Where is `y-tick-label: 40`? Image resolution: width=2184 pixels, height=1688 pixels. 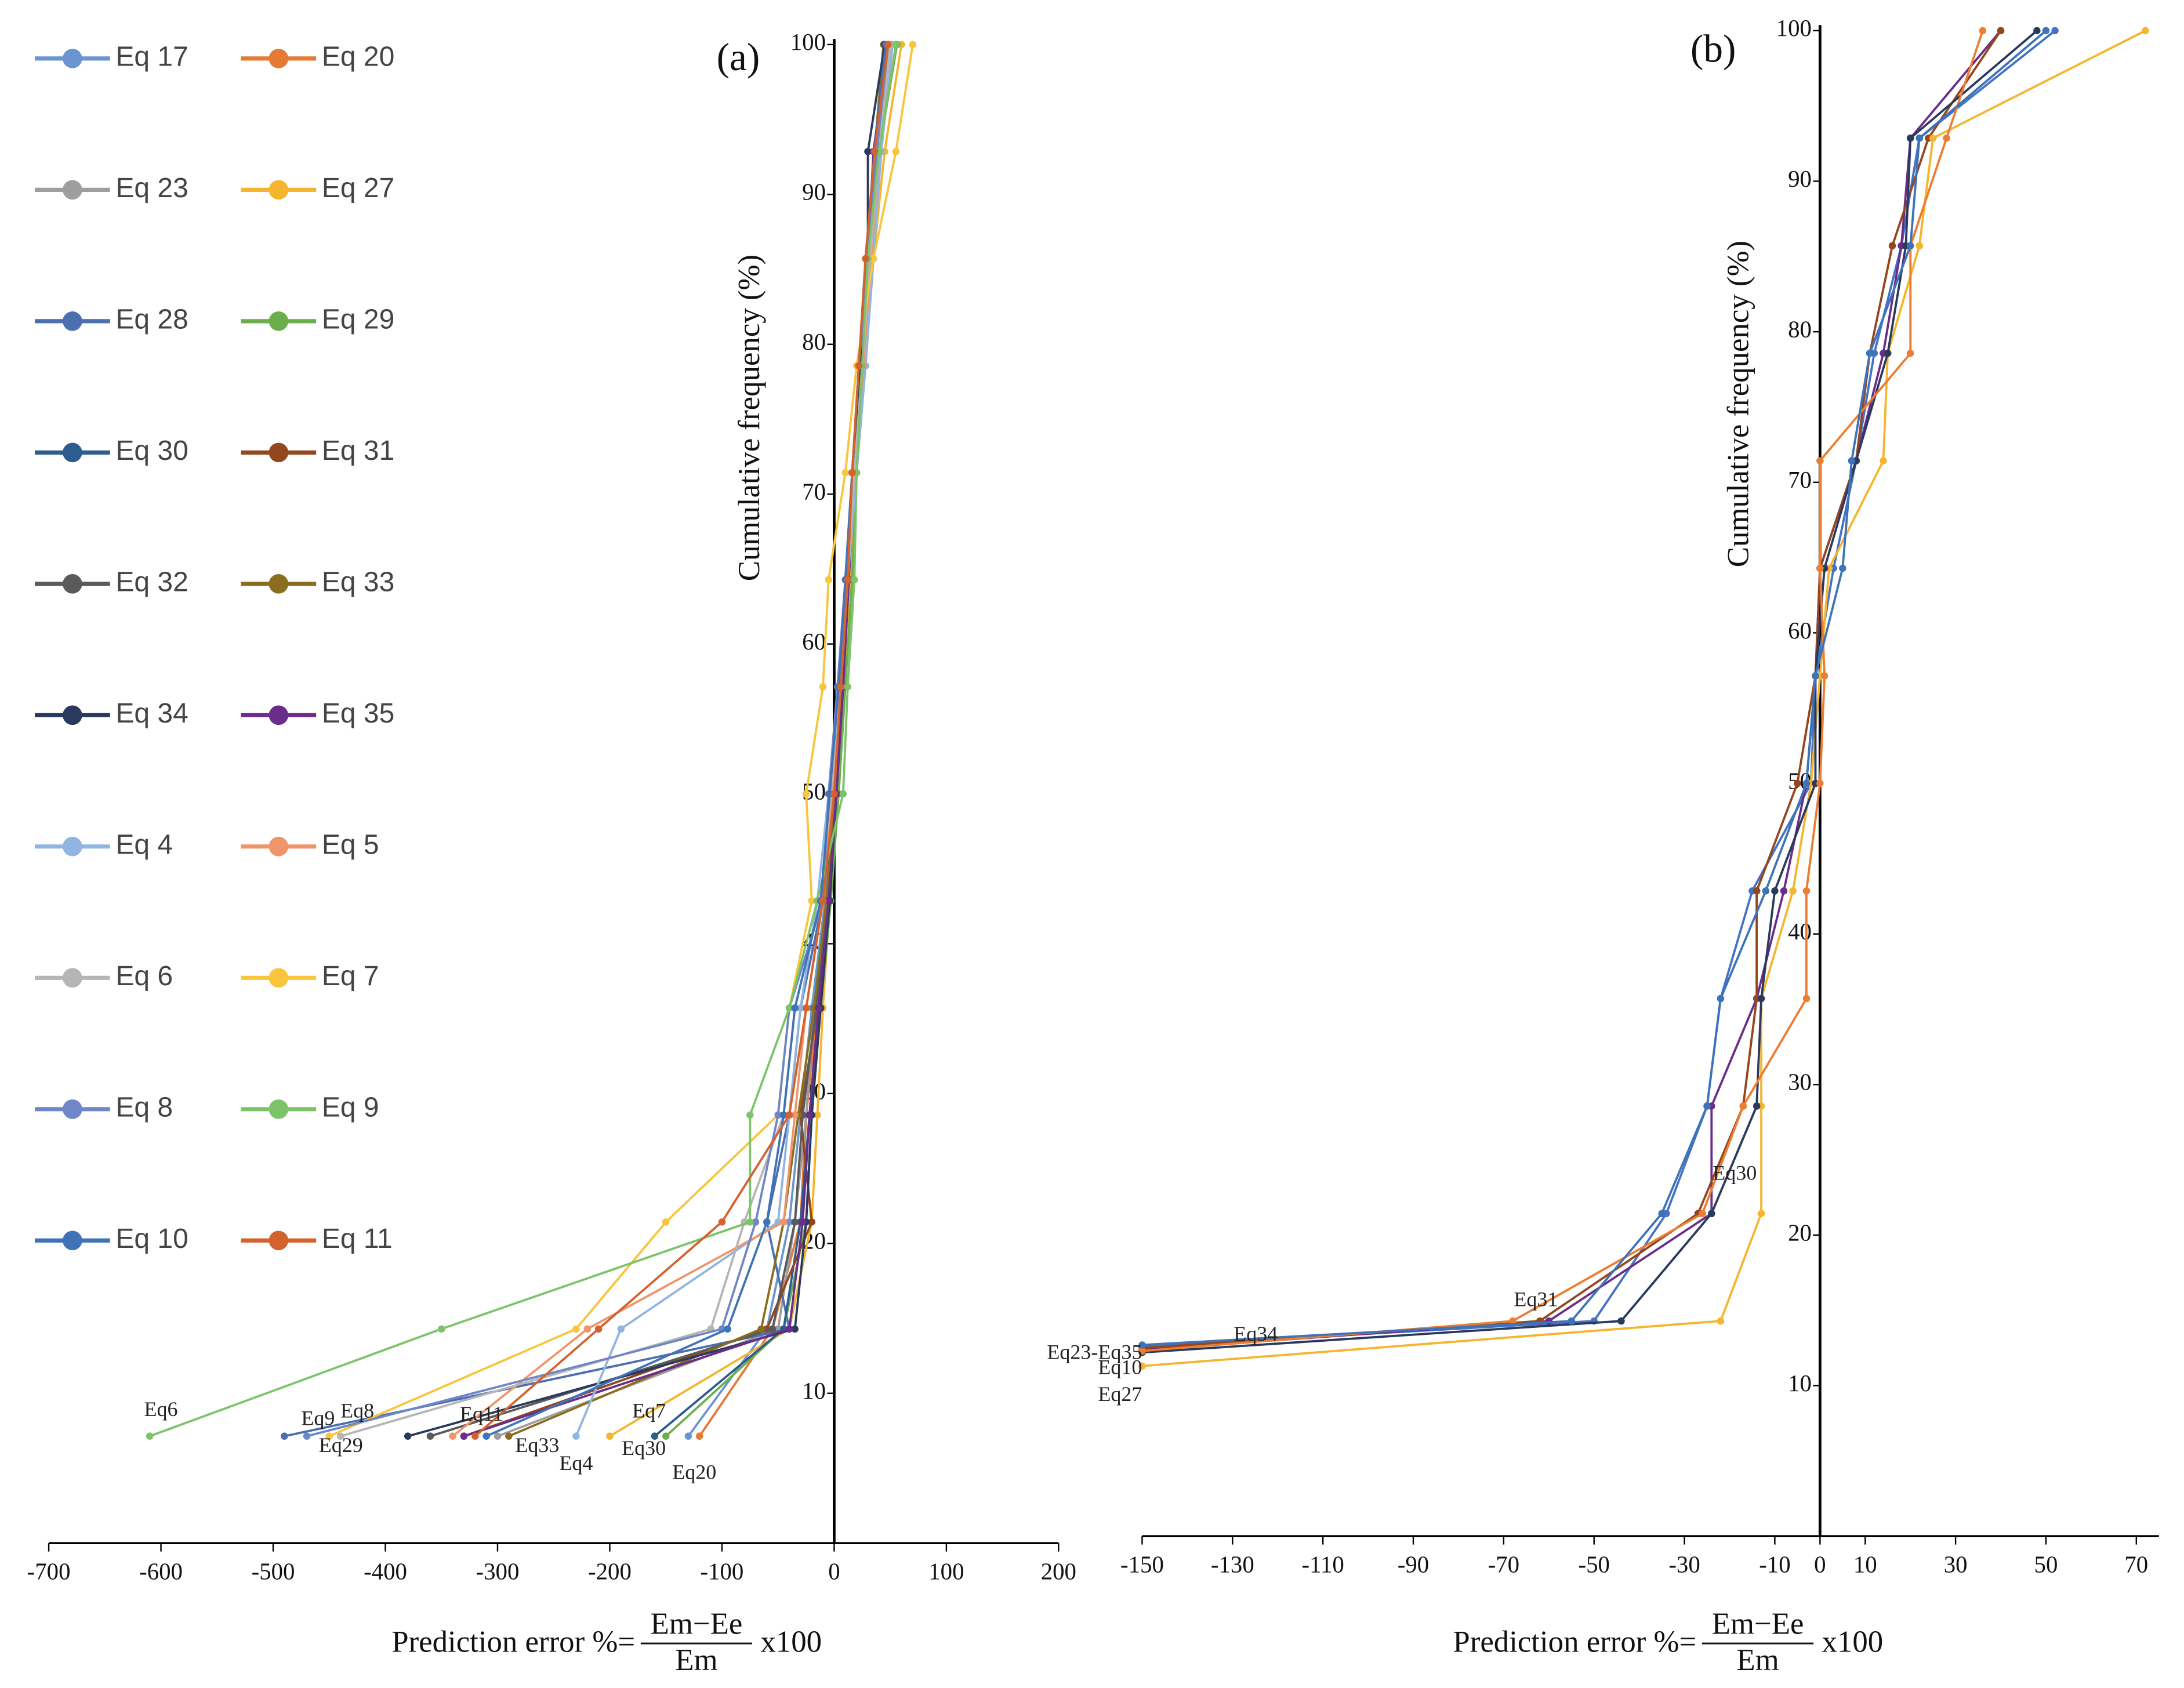
y-tick-label: 40 is located at coordinates (1800, 932).